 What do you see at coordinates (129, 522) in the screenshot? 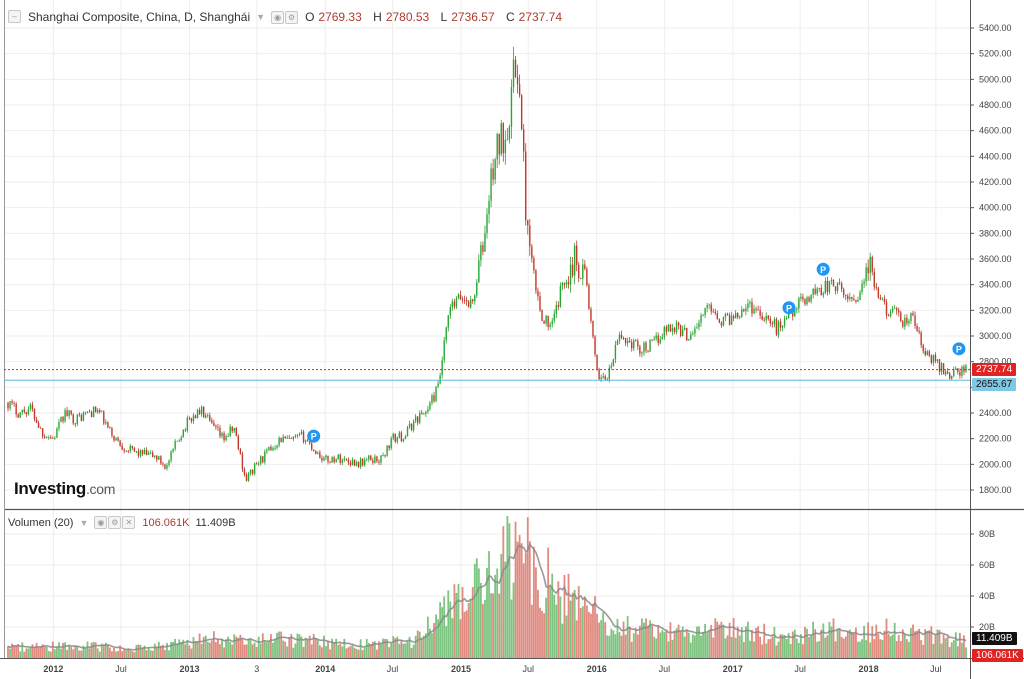
I see `volume-close-icon: ✕` at bounding box center [129, 522].